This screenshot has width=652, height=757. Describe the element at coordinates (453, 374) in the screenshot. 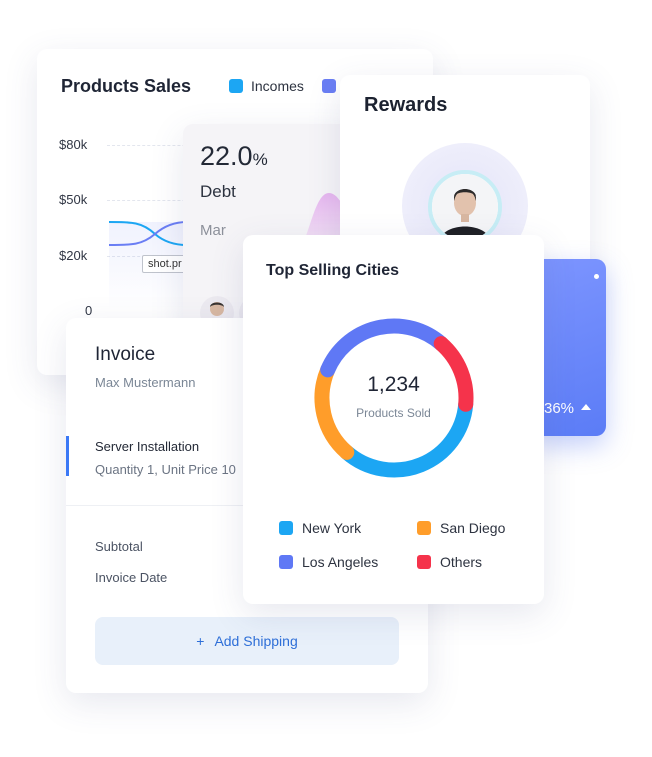

I see `donut-slice-others` at that location.